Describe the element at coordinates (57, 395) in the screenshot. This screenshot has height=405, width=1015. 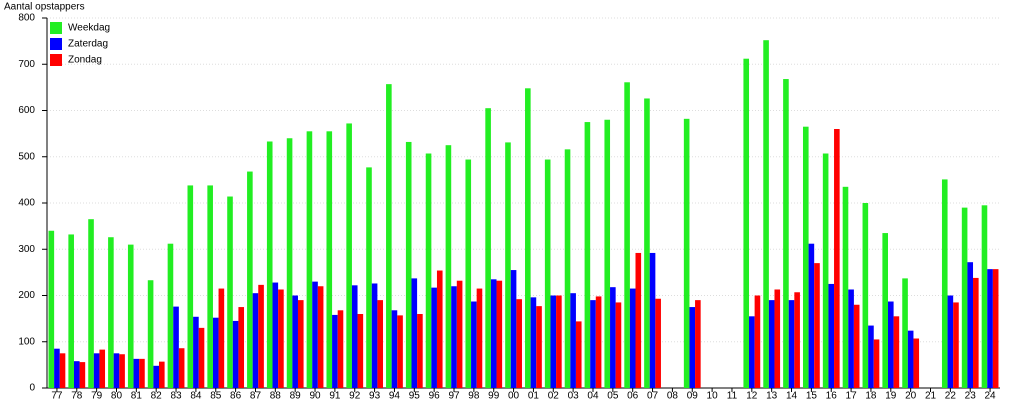
I see `x-tick-label: 77` at that location.